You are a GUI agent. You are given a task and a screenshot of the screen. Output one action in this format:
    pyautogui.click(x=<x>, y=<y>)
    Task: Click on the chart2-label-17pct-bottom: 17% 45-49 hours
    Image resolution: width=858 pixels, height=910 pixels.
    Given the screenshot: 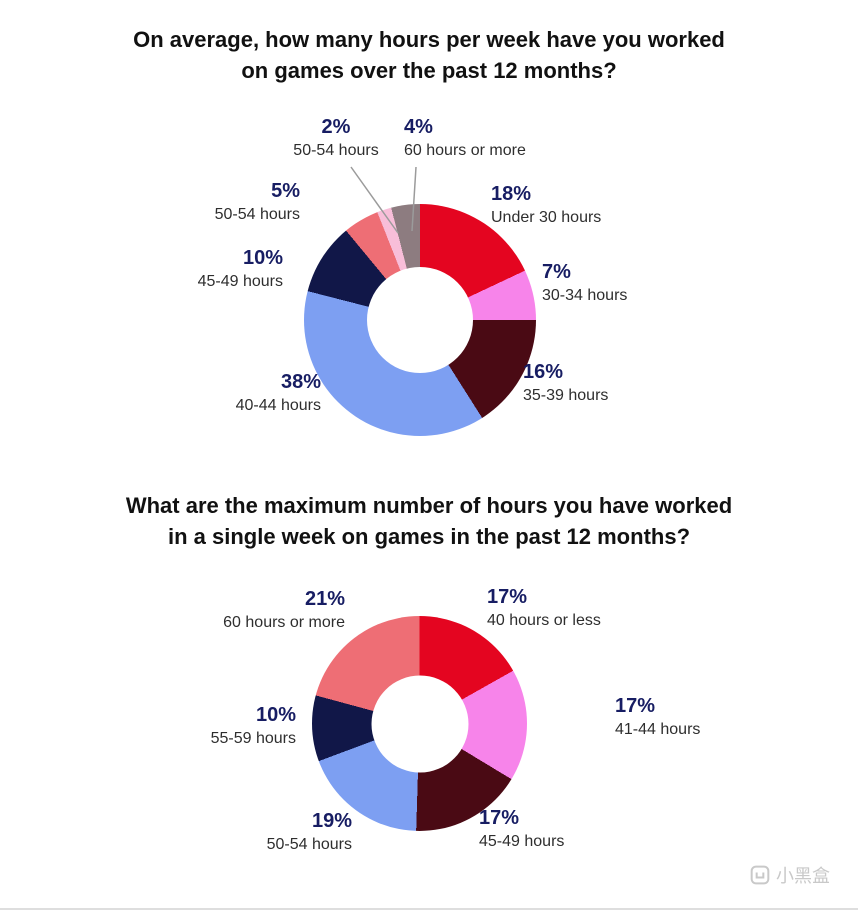 What is the action you would take?
    pyautogui.click(x=521, y=829)
    